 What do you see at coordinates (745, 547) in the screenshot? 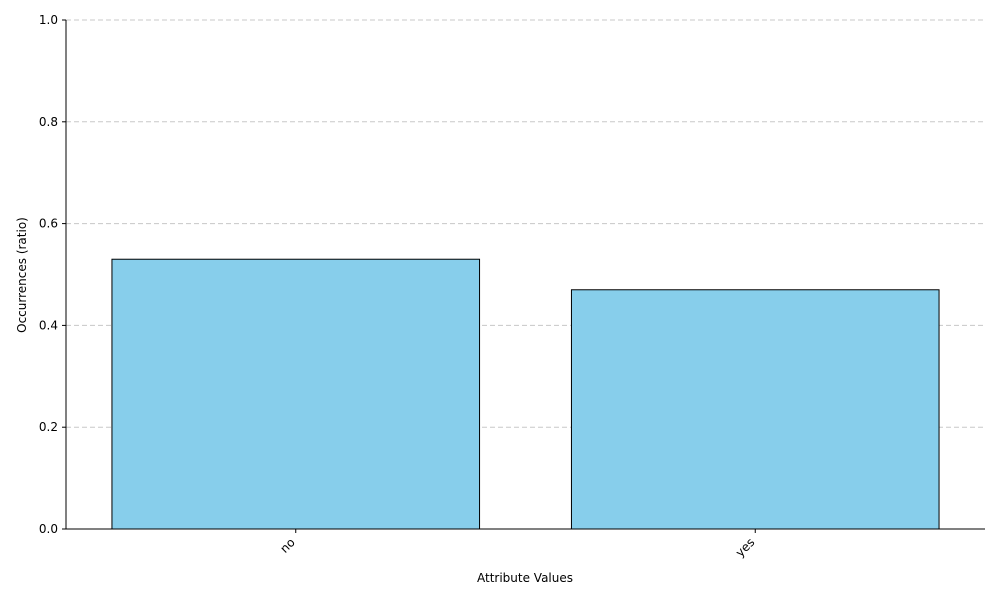
I see `x-tick-label: yes` at bounding box center [745, 547].